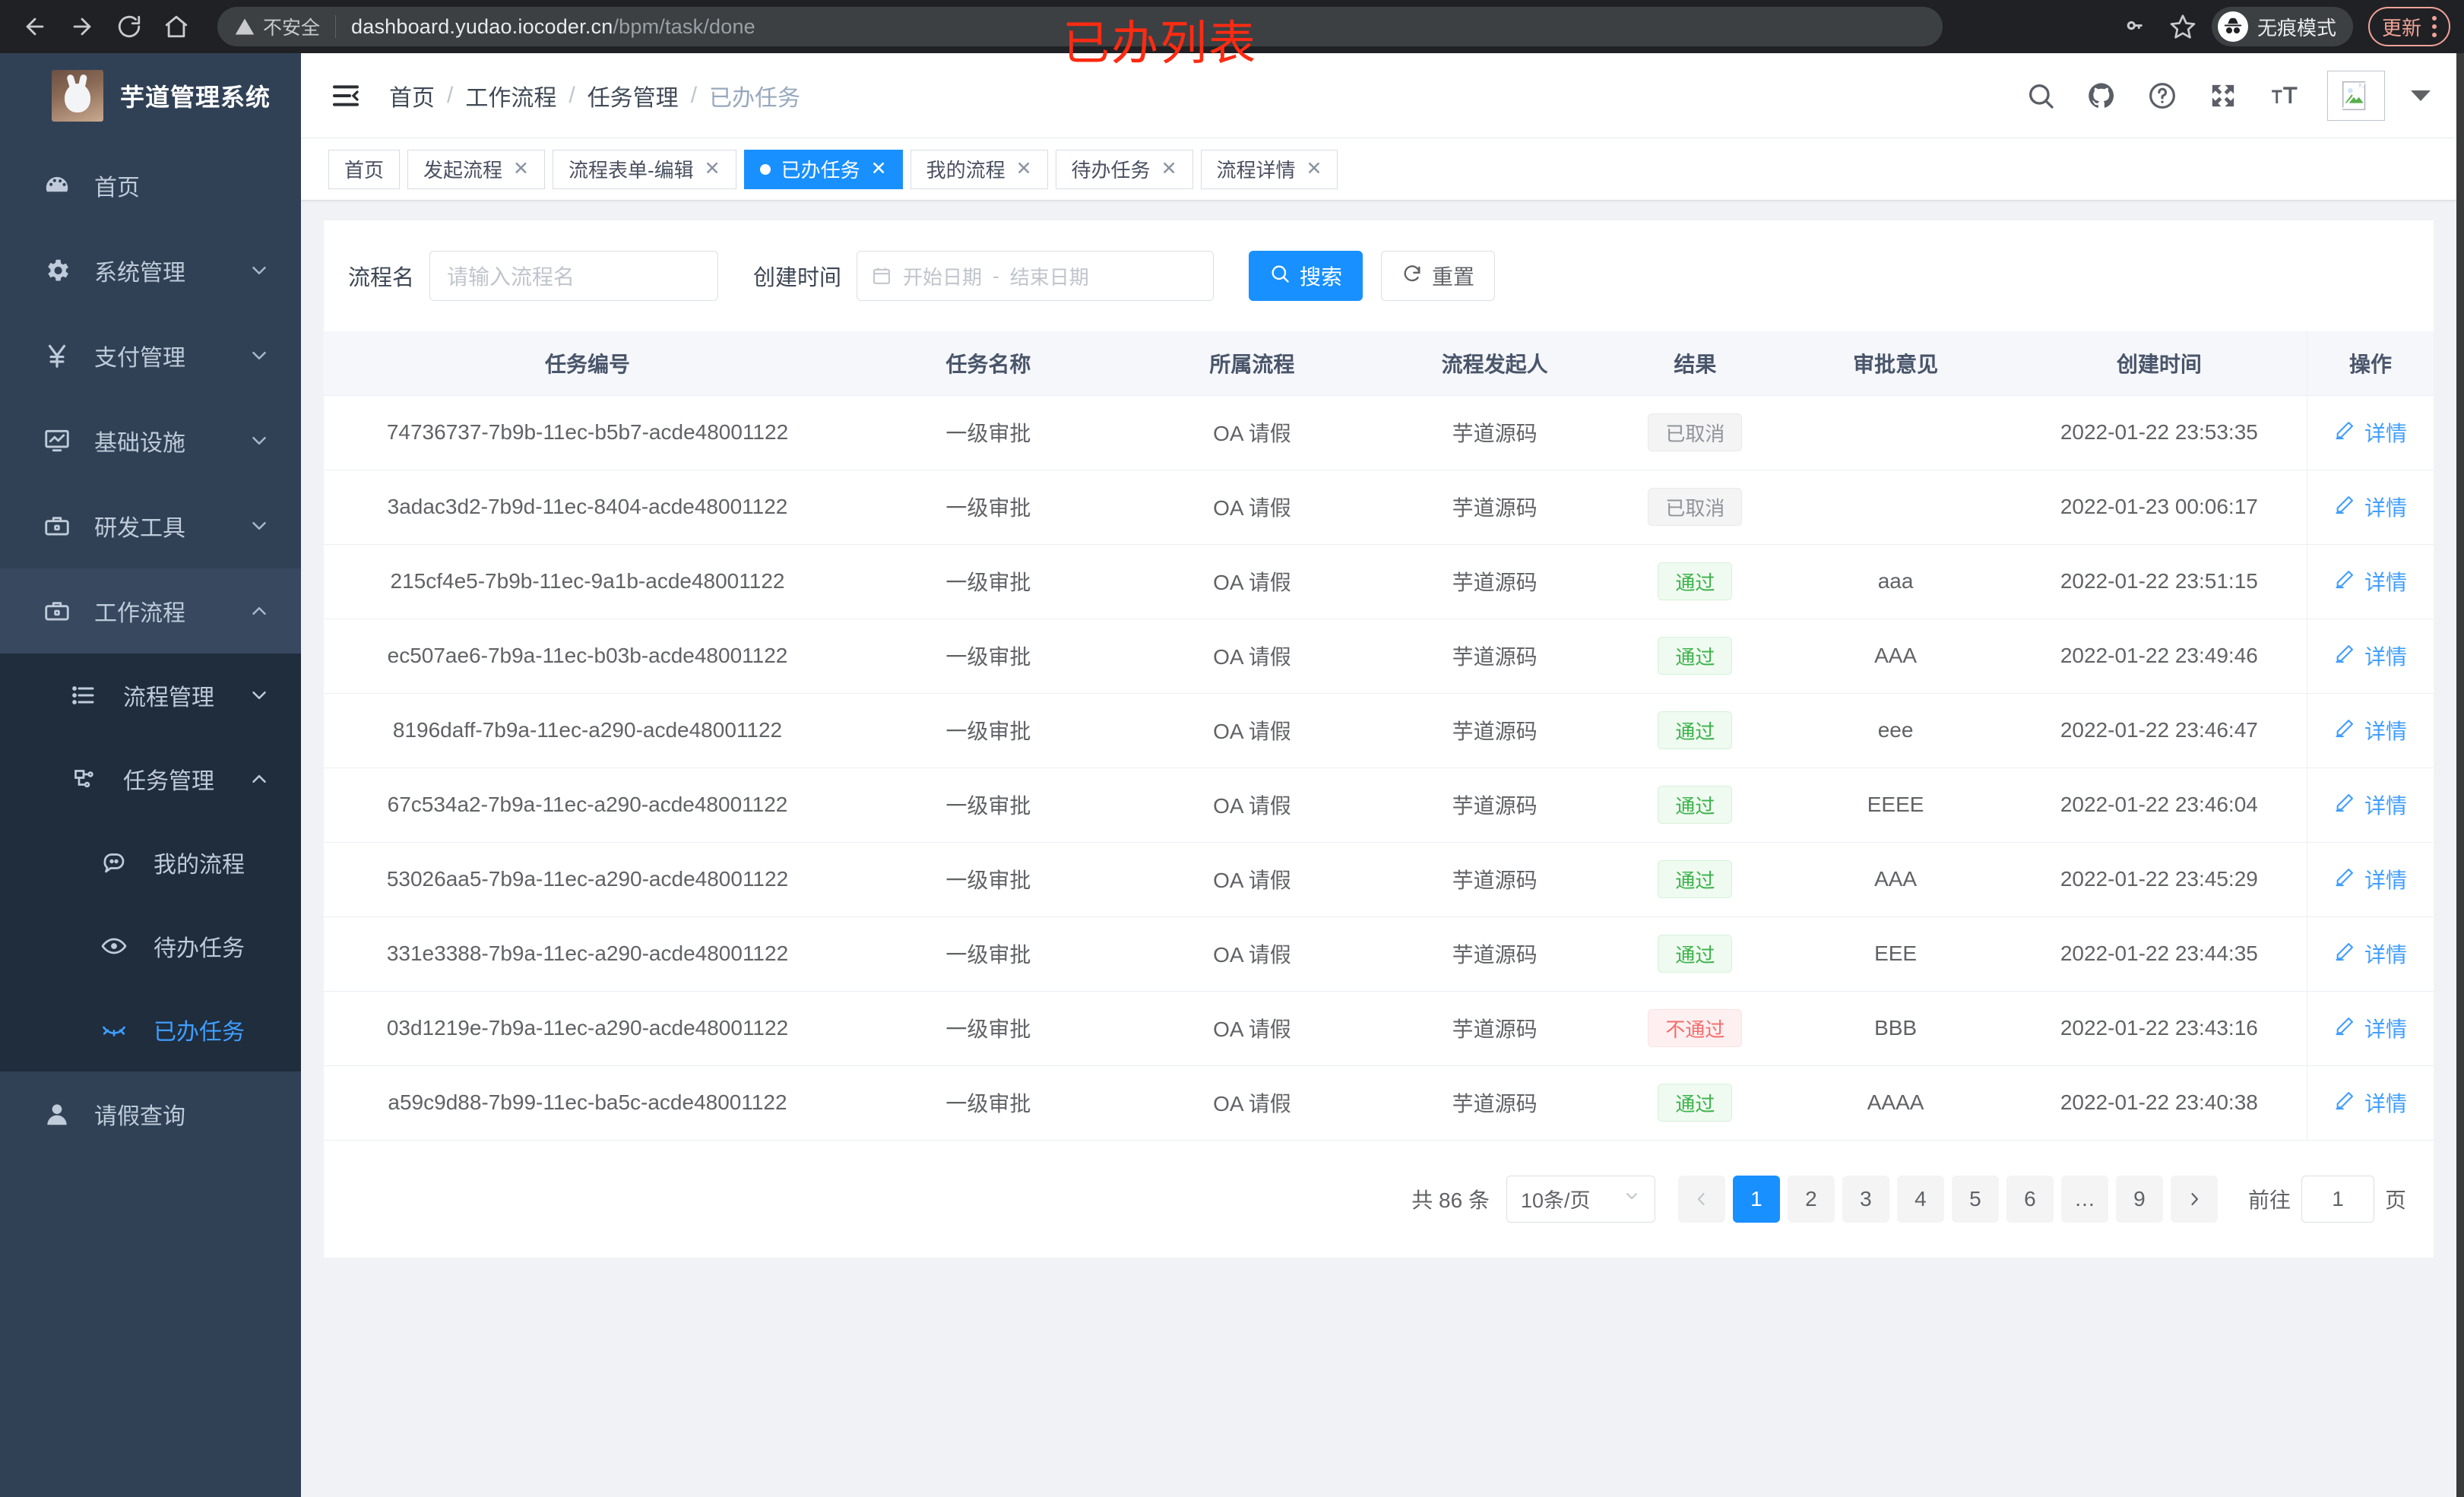 Image resolution: width=2464 pixels, height=1497 pixels. I want to click on back-icon, so click(35, 26).